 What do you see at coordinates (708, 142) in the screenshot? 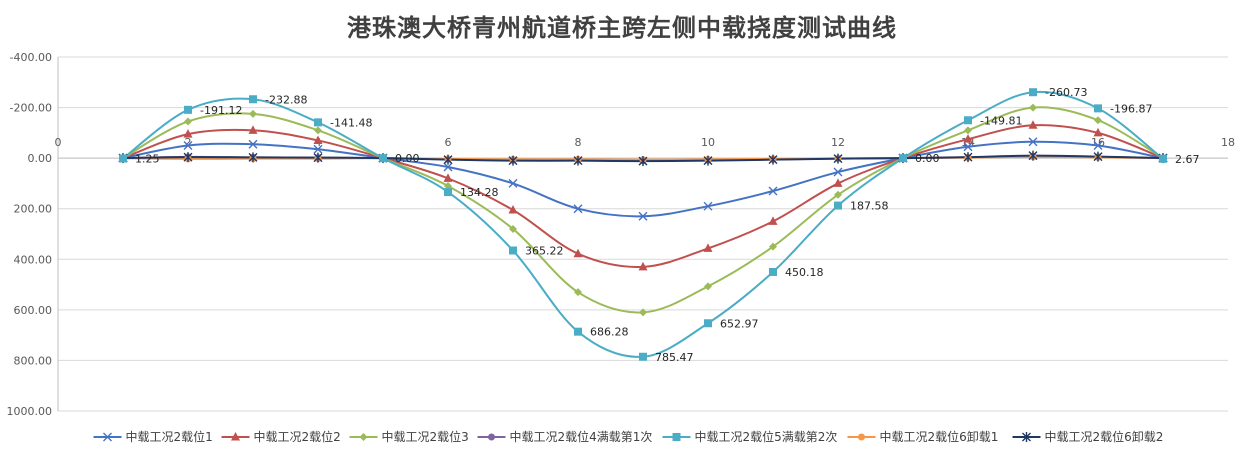
I see `x-tick-label: 10` at bounding box center [708, 142].